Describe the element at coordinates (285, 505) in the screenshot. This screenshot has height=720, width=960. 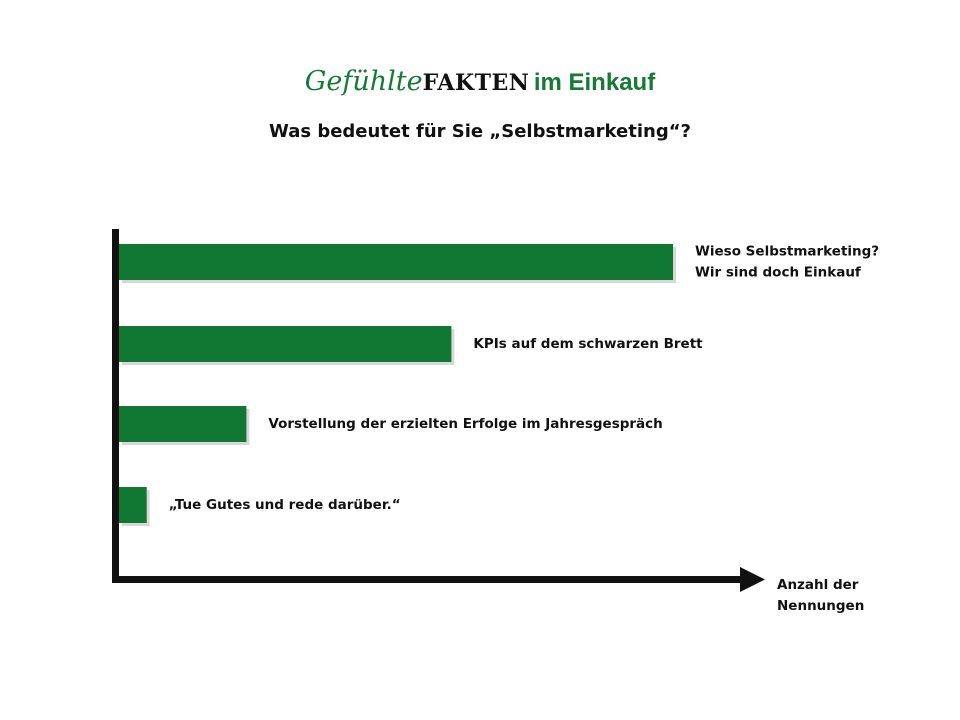
I see `bar-label: „Tue Gutes und rede darüber.“` at that location.